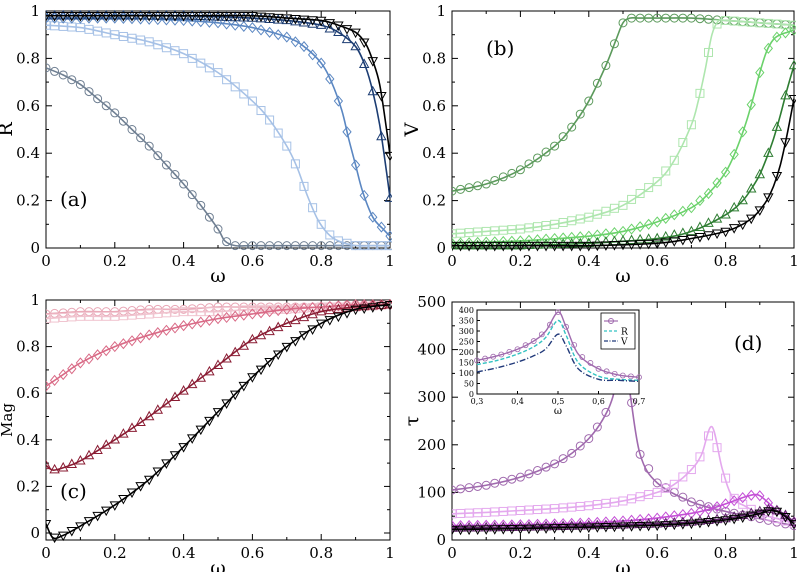  What do you see at coordinates (452, 553) in the screenshot?
I see `x-tick-label: 0` at bounding box center [452, 553].